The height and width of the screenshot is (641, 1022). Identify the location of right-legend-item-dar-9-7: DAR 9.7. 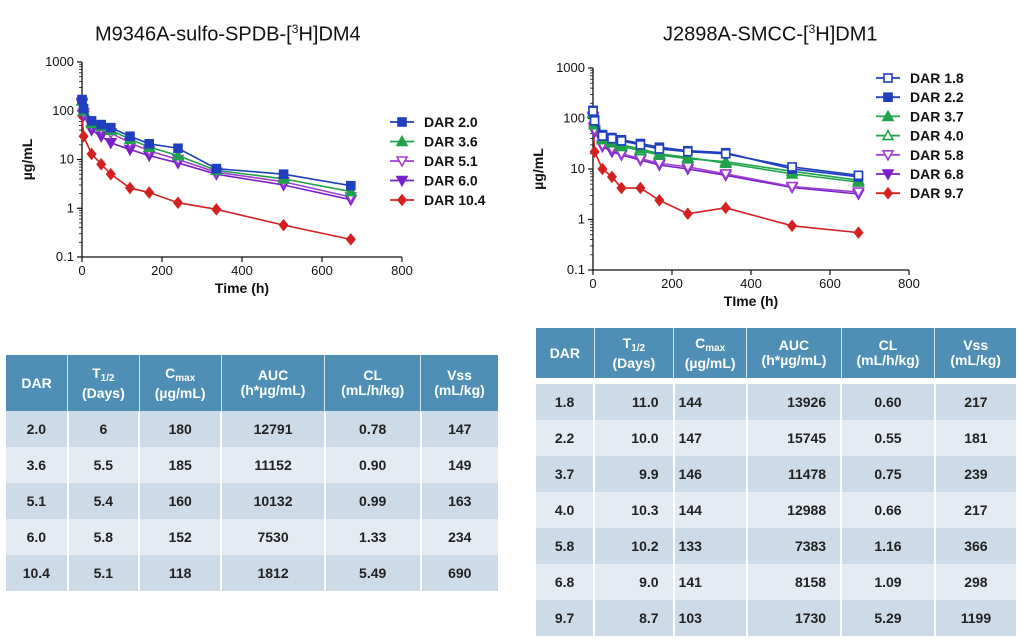
(920, 193).